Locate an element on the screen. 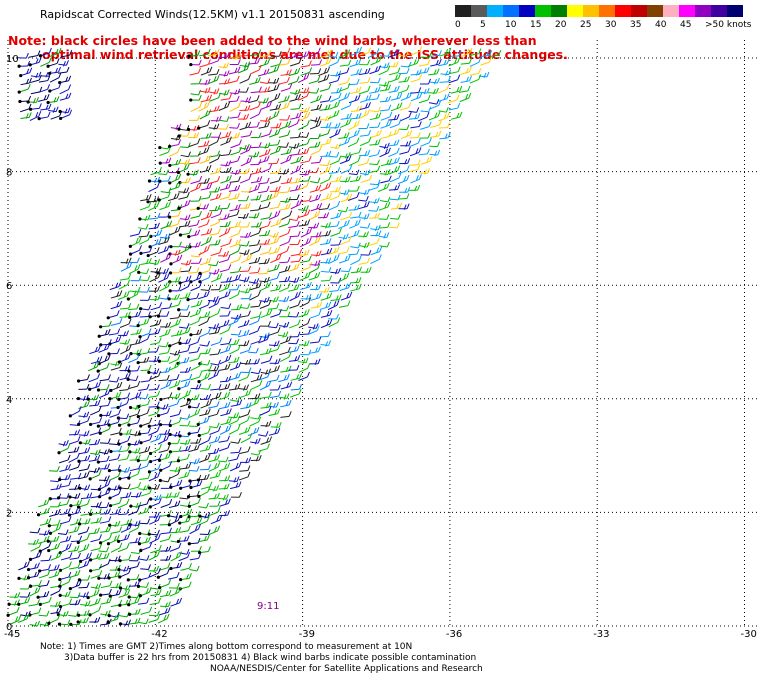 The width and height of the screenshot is (760, 688). flag-circle is located at coordinates (169, 443).